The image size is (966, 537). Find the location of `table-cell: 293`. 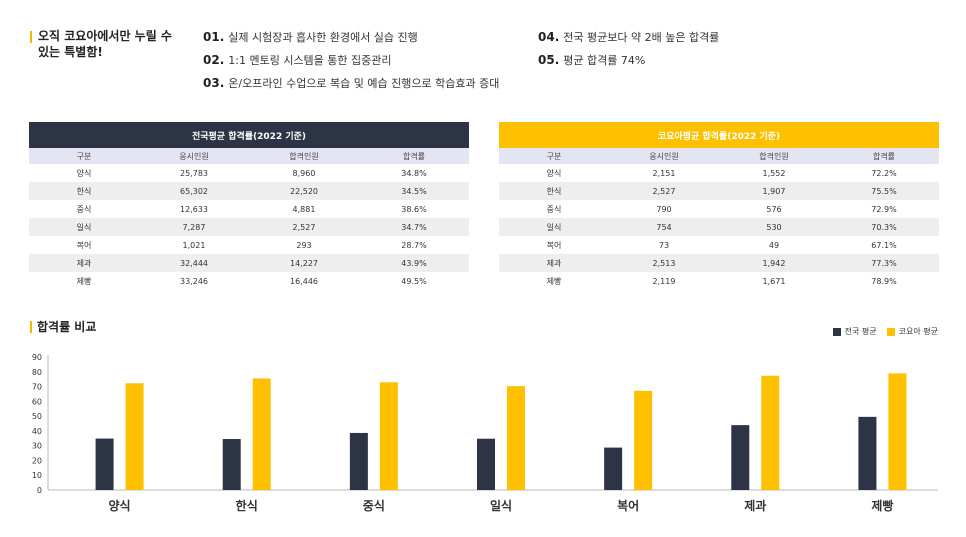

table-cell: 293 is located at coordinates (304, 245).